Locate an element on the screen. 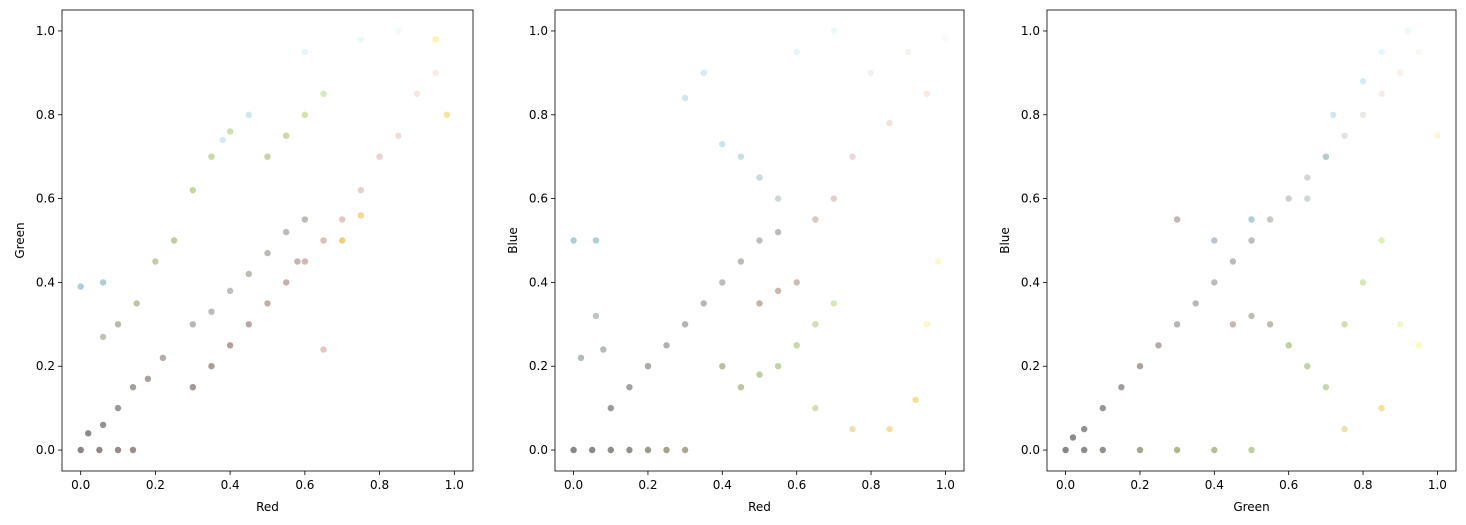  x-tick-label: 0.6 is located at coordinates (304, 485).